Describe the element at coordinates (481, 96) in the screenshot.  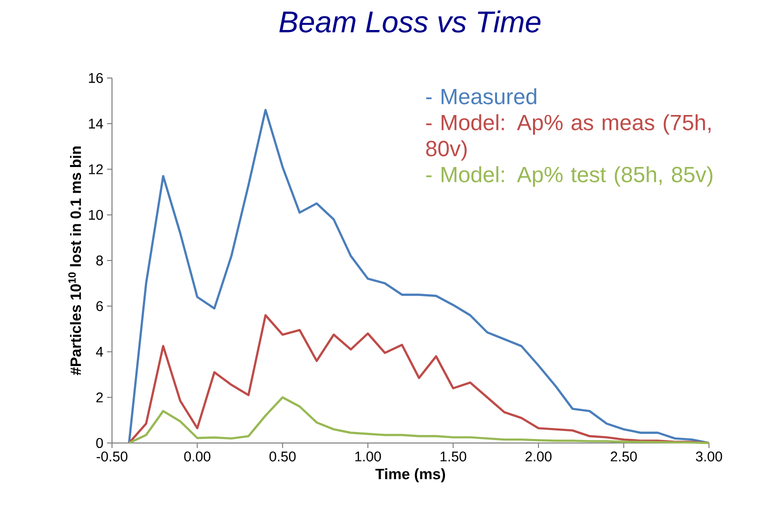
I see `text: - Measured` at that location.